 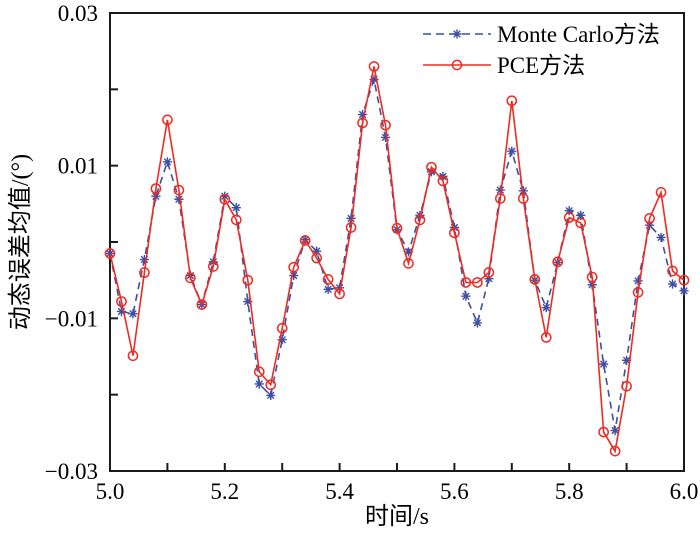 I want to click on x-tick-label: 5.0, so click(x=110, y=491).